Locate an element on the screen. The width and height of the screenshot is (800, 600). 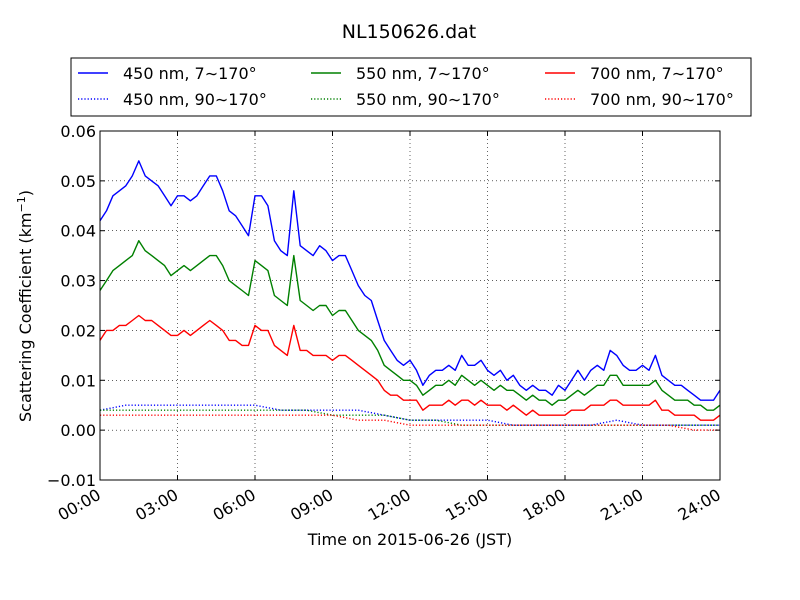
x-tick-label: 15:00 is located at coordinates (466, 505).